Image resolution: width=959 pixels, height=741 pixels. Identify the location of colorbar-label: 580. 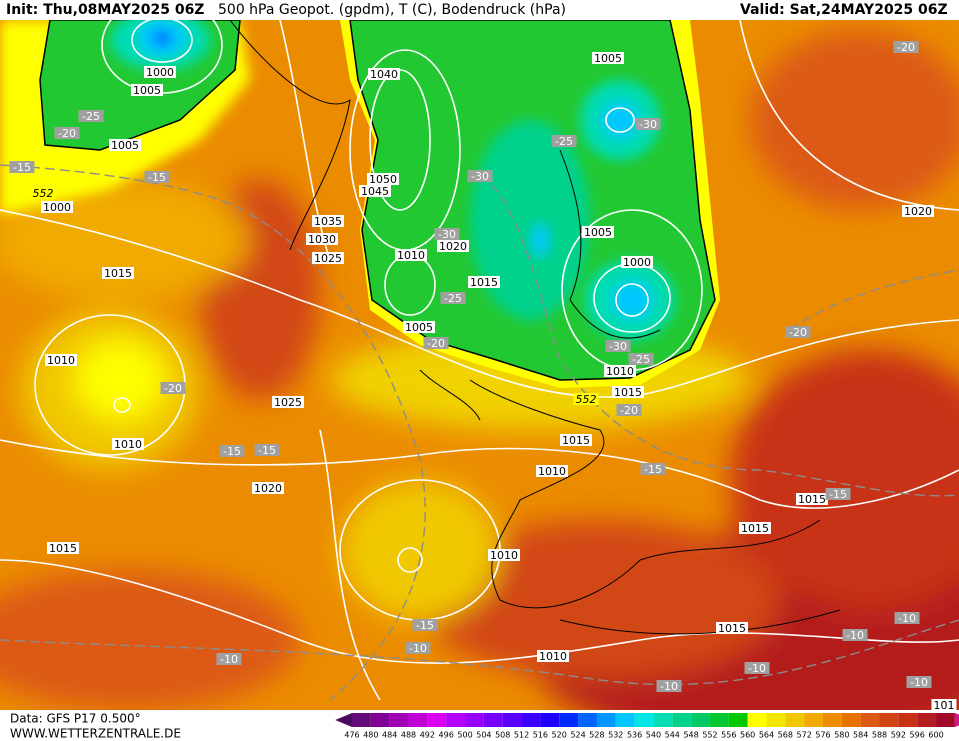
(841, 735).